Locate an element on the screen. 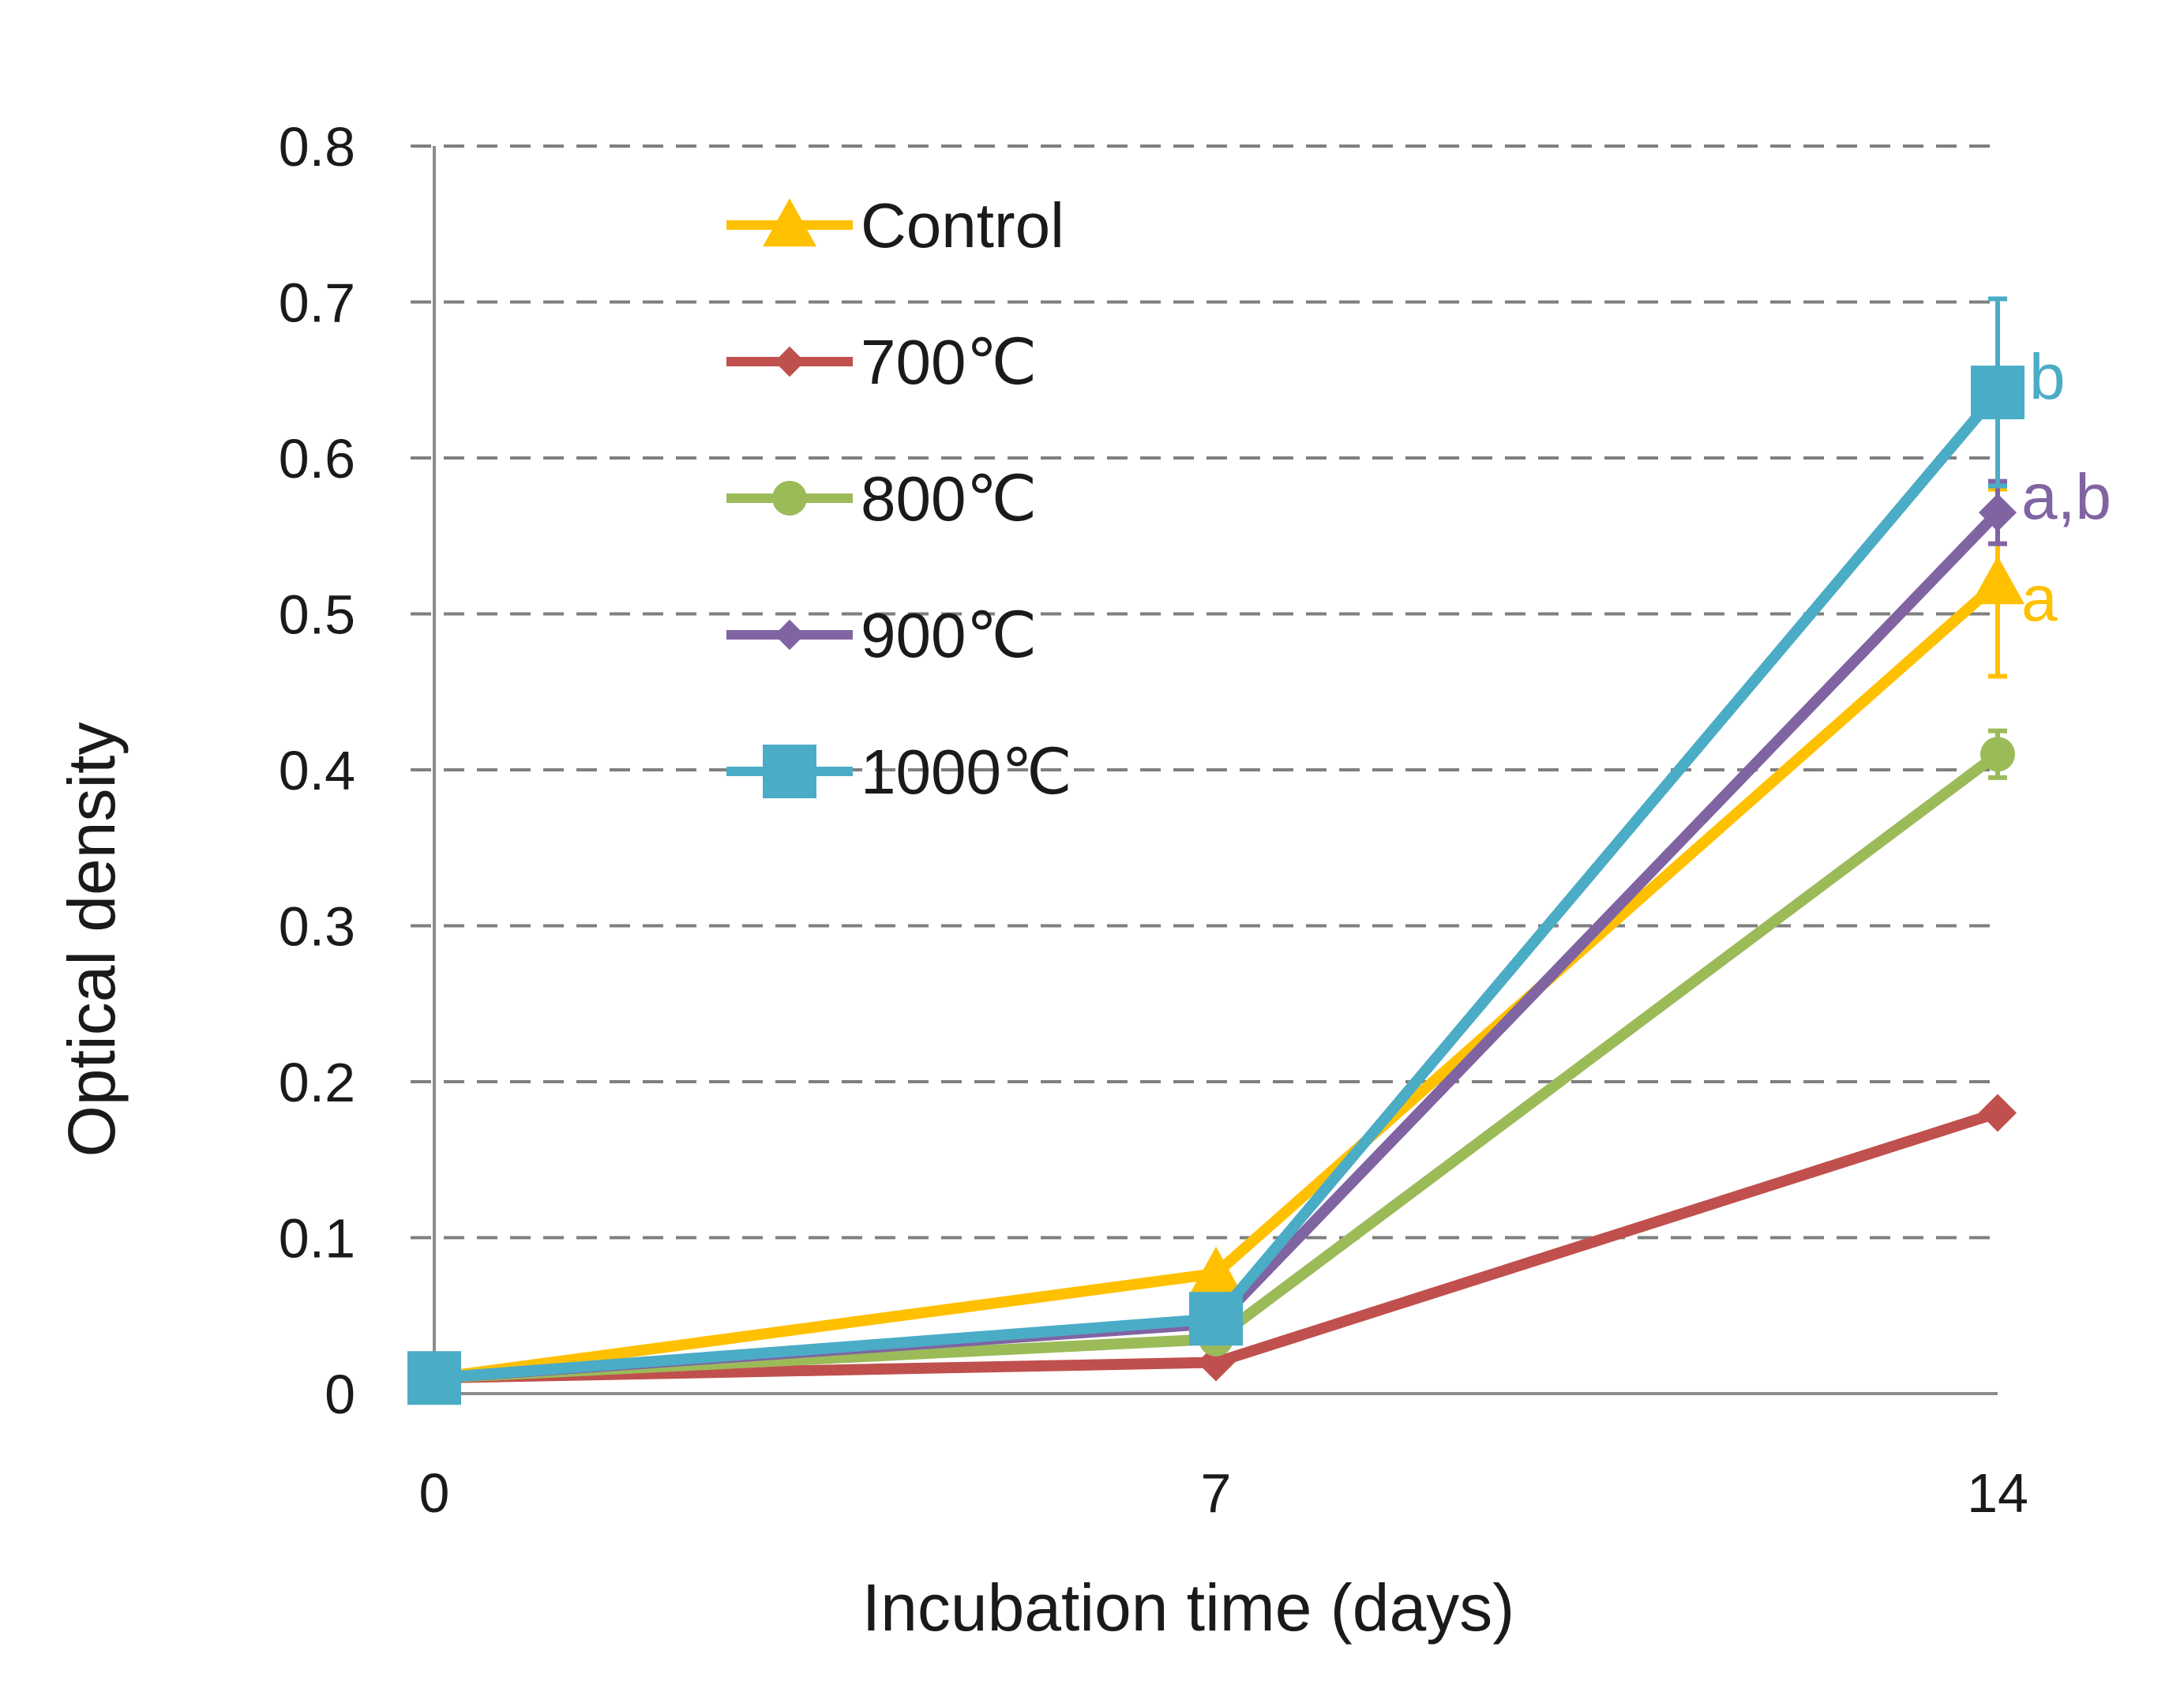 The height and width of the screenshot is (1681, 2184). legend-item-4: 1000℃ is located at coordinates (899, 772).